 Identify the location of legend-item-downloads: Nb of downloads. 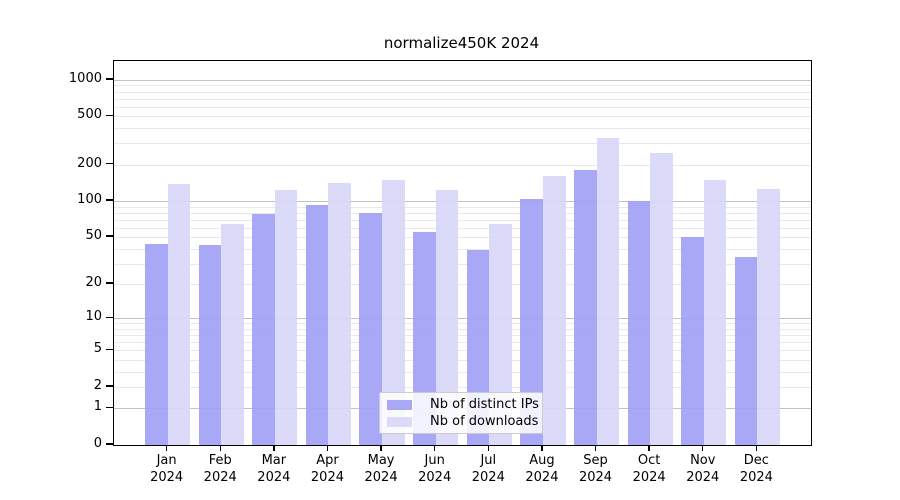
(463, 422).